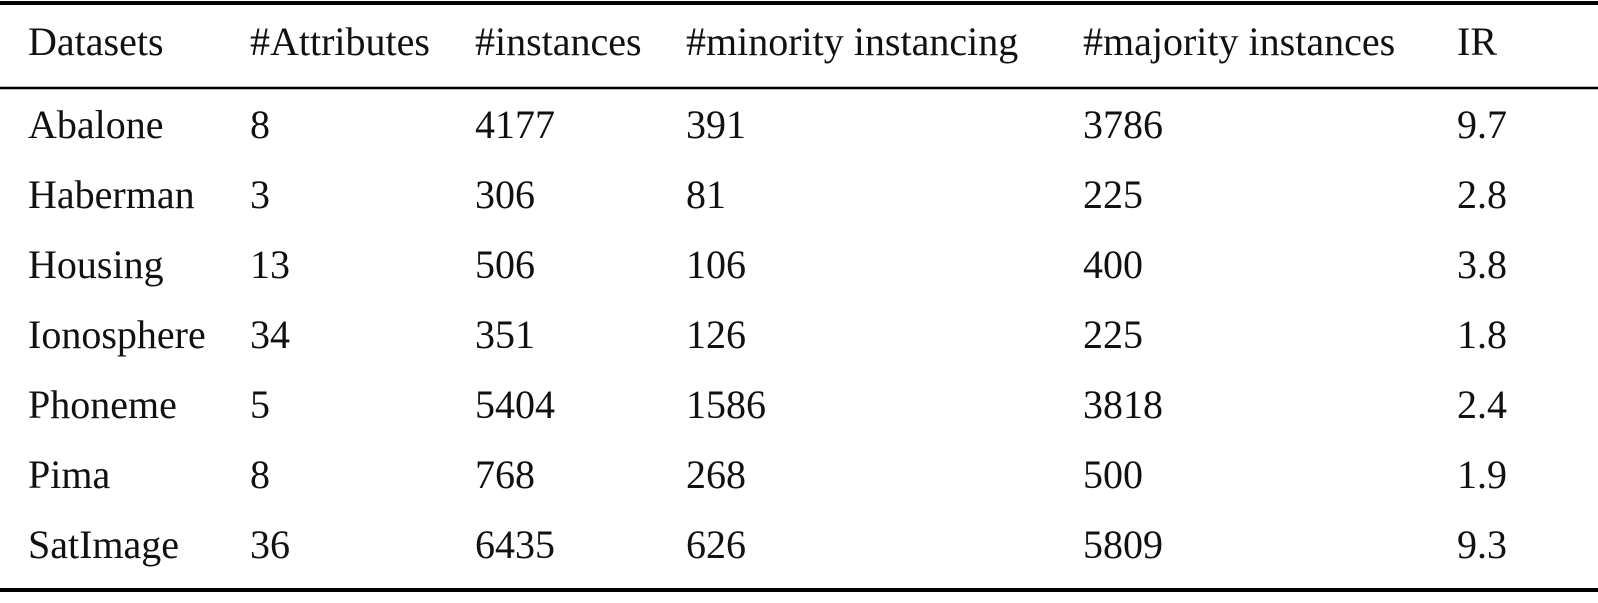 This screenshot has width=1598, height=603. What do you see at coordinates (505, 474) in the screenshot?
I see `table-cell: 768` at bounding box center [505, 474].